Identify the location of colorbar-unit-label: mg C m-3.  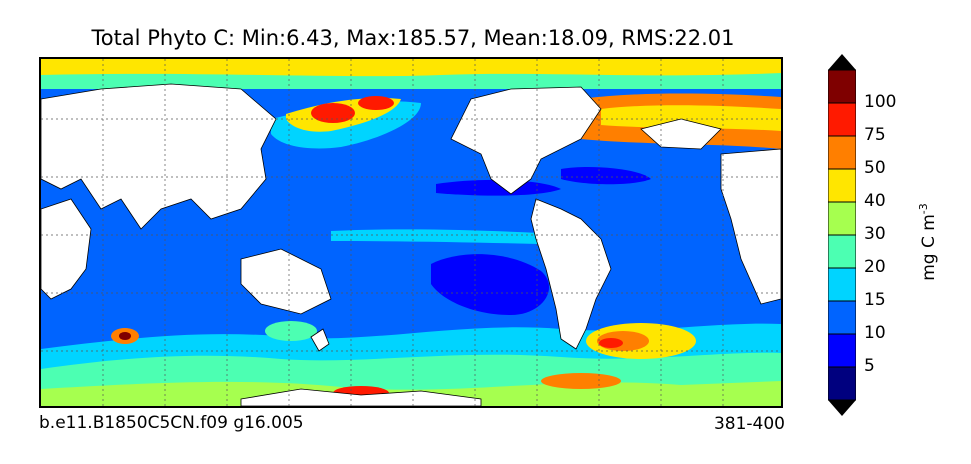
(928, 242).